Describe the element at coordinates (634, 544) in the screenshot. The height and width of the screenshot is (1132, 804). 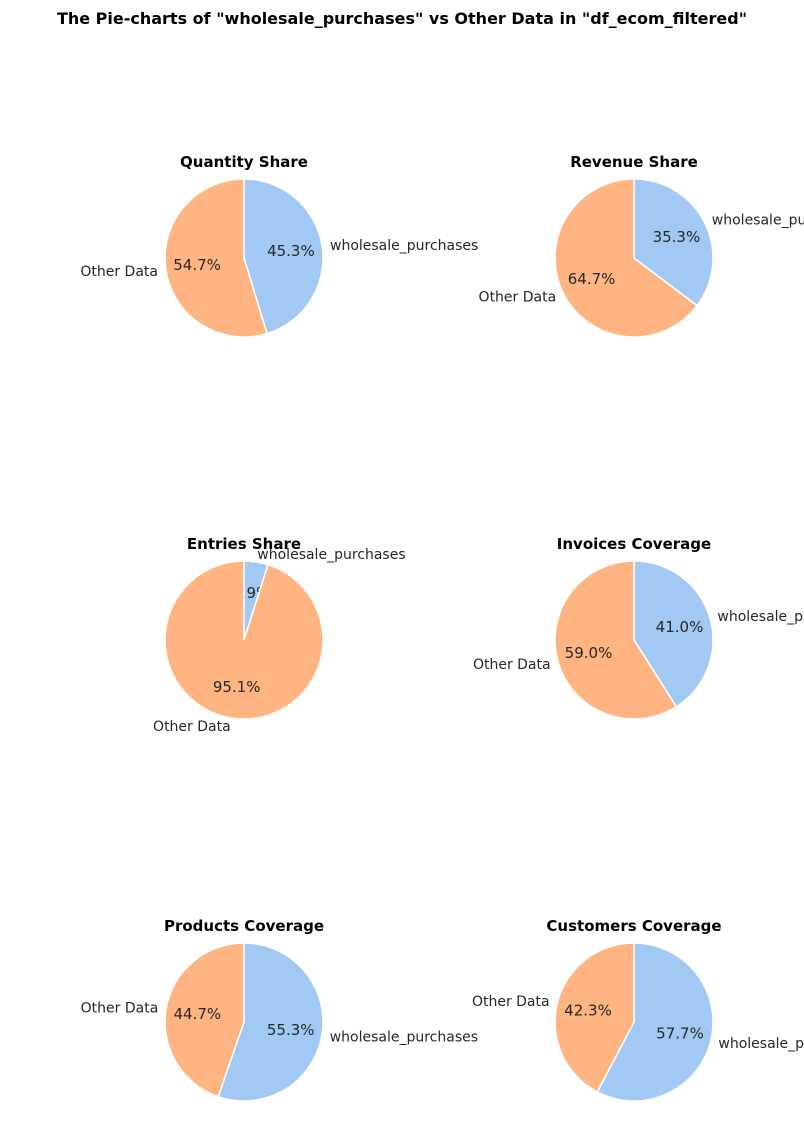
I see `subplot-title: Invoices Coverage` at that location.